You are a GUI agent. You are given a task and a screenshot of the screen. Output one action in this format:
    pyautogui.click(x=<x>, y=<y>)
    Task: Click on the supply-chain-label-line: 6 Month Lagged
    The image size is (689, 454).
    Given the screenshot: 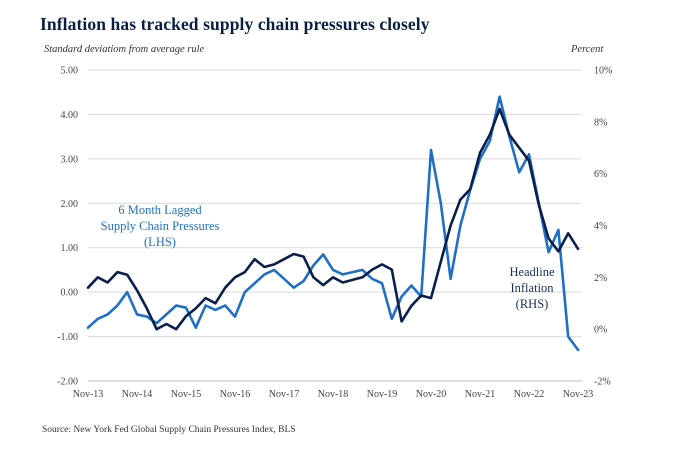 What is the action you would take?
    pyautogui.click(x=160, y=210)
    